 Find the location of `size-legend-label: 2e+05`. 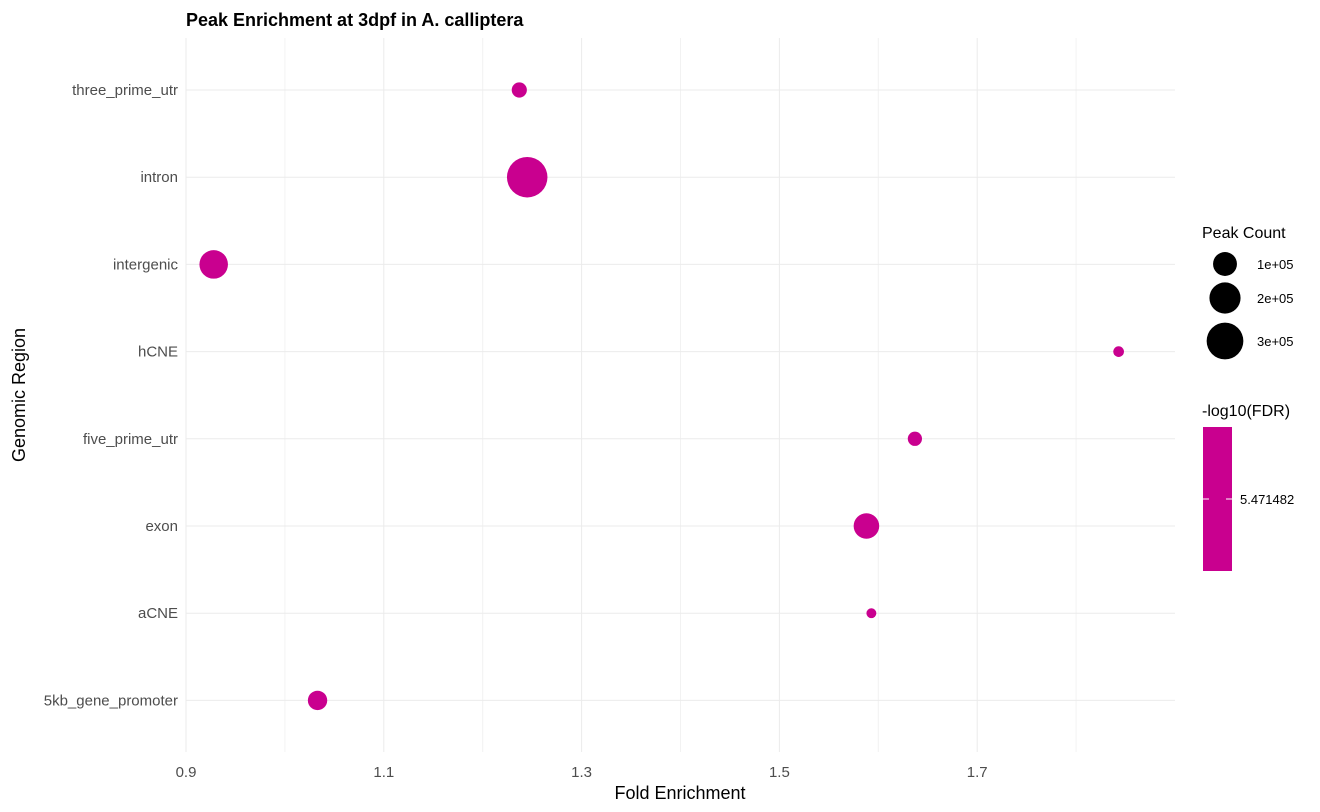

size-legend-label: 2e+05 is located at coordinates (1275, 298).